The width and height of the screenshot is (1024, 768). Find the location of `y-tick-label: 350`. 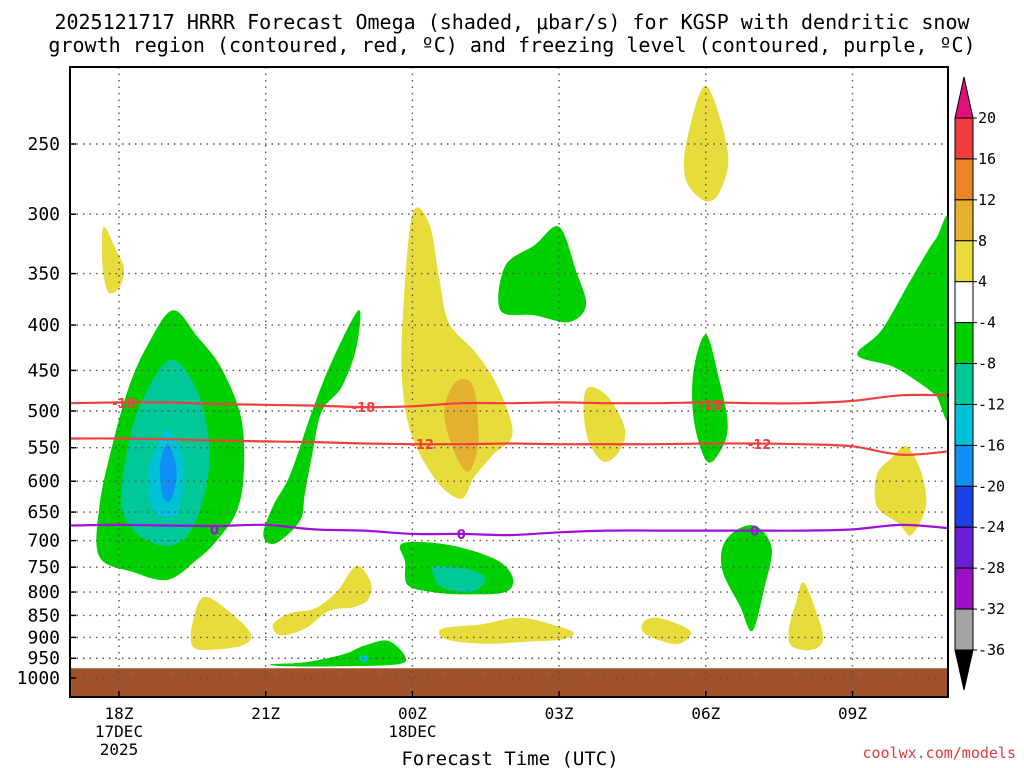

y-tick-label: 350 is located at coordinates (43, 274).